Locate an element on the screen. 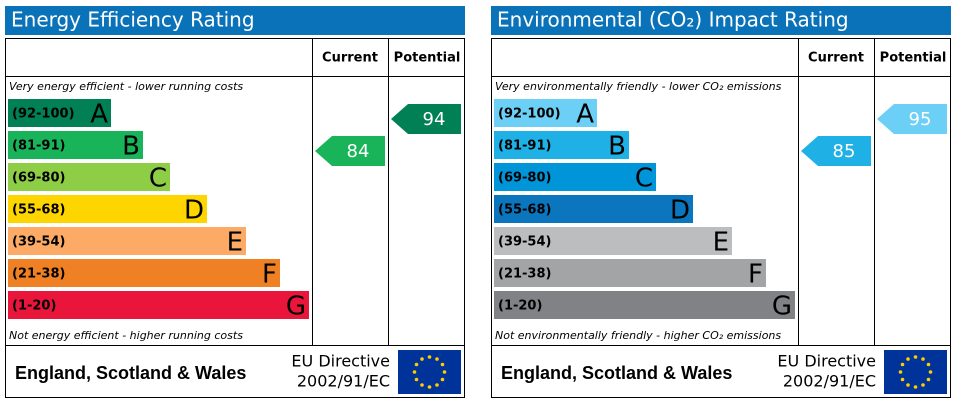  rating-value: 84 is located at coordinates (358, 151).